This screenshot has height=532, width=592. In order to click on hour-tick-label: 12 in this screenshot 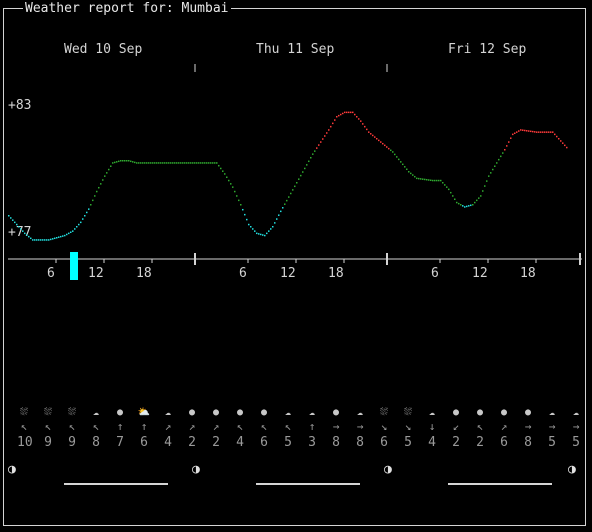, I will do `click(96, 273)`.